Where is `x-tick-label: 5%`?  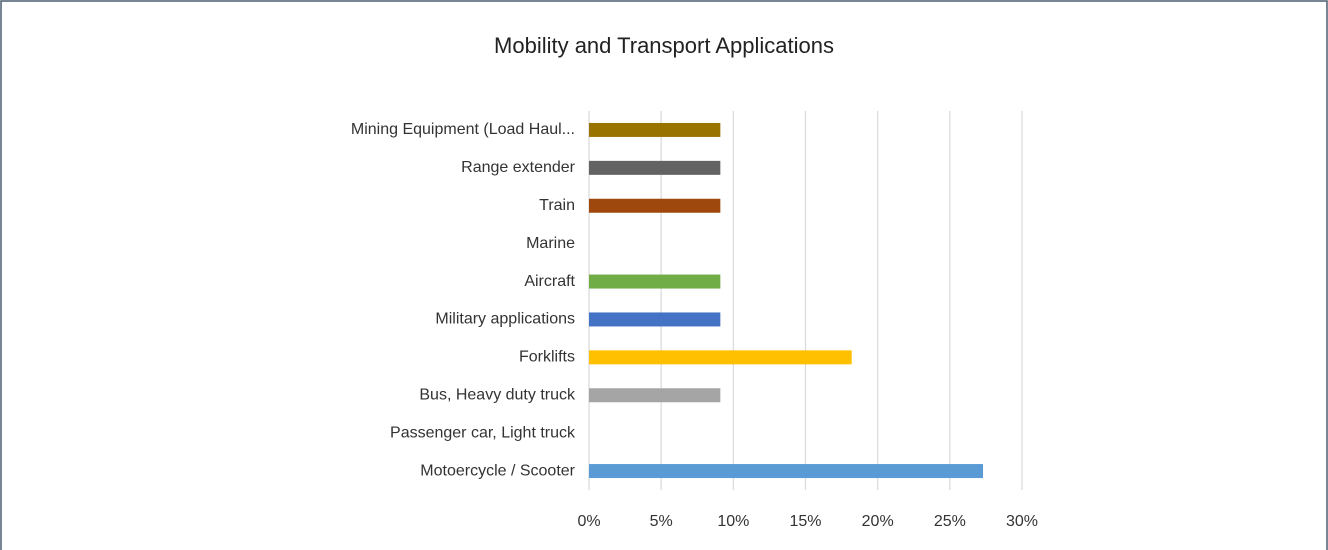 x-tick-label: 5% is located at coordinates (661, 521).